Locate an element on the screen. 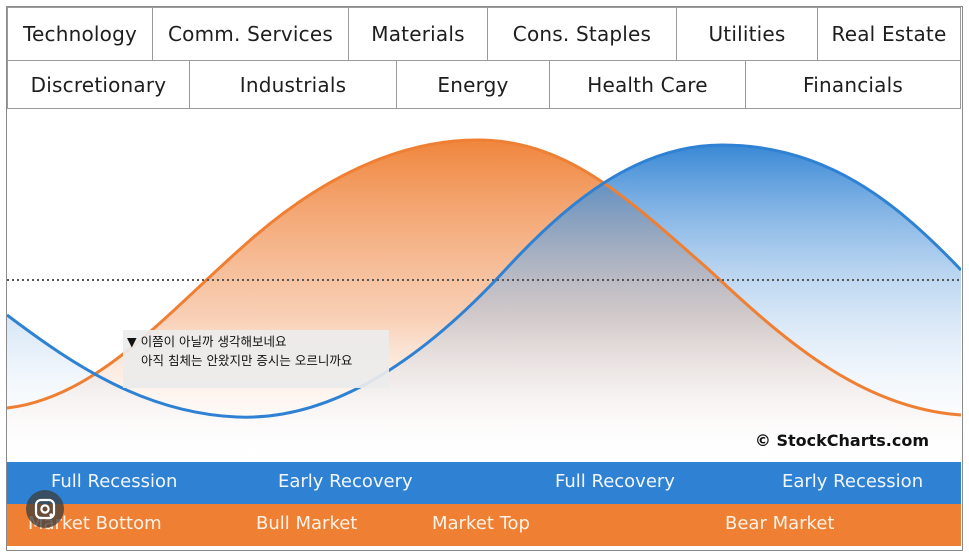 The image size is (969, 555). sector-industrials: Industrials is located at coordinates (293, 84).